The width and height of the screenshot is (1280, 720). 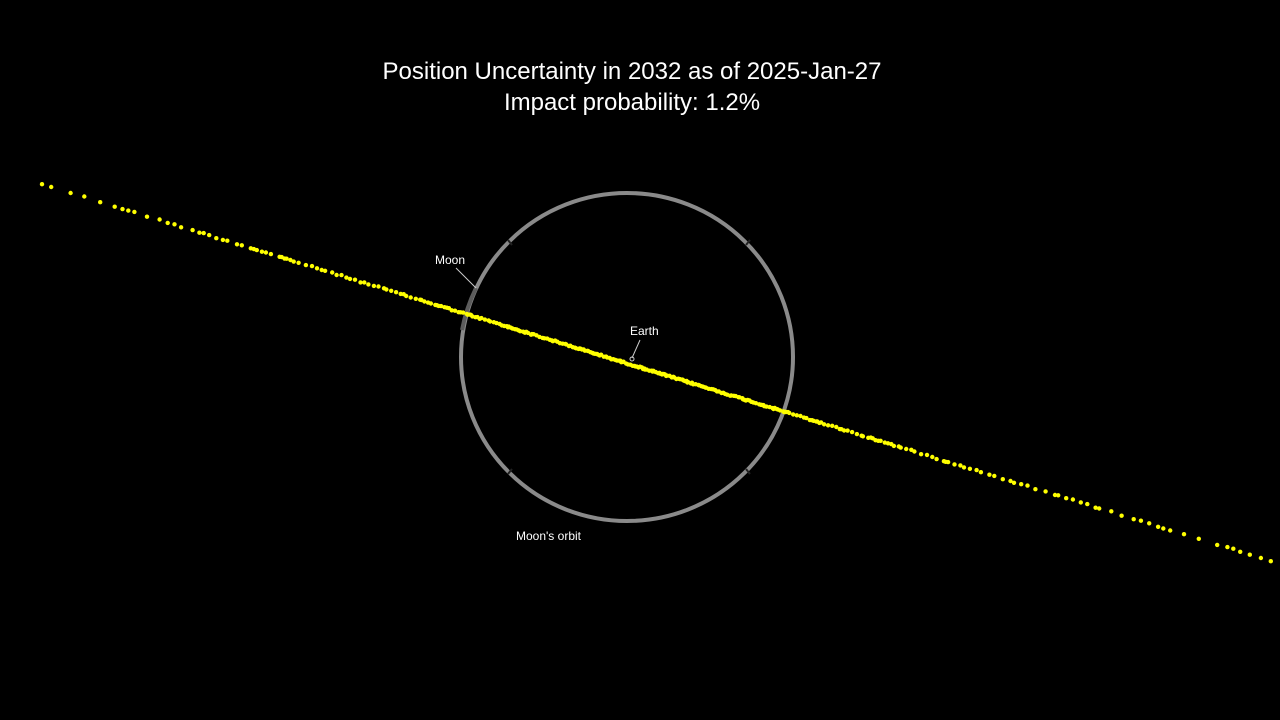 I want to click on moon-arc, so click(x=469, y=309).